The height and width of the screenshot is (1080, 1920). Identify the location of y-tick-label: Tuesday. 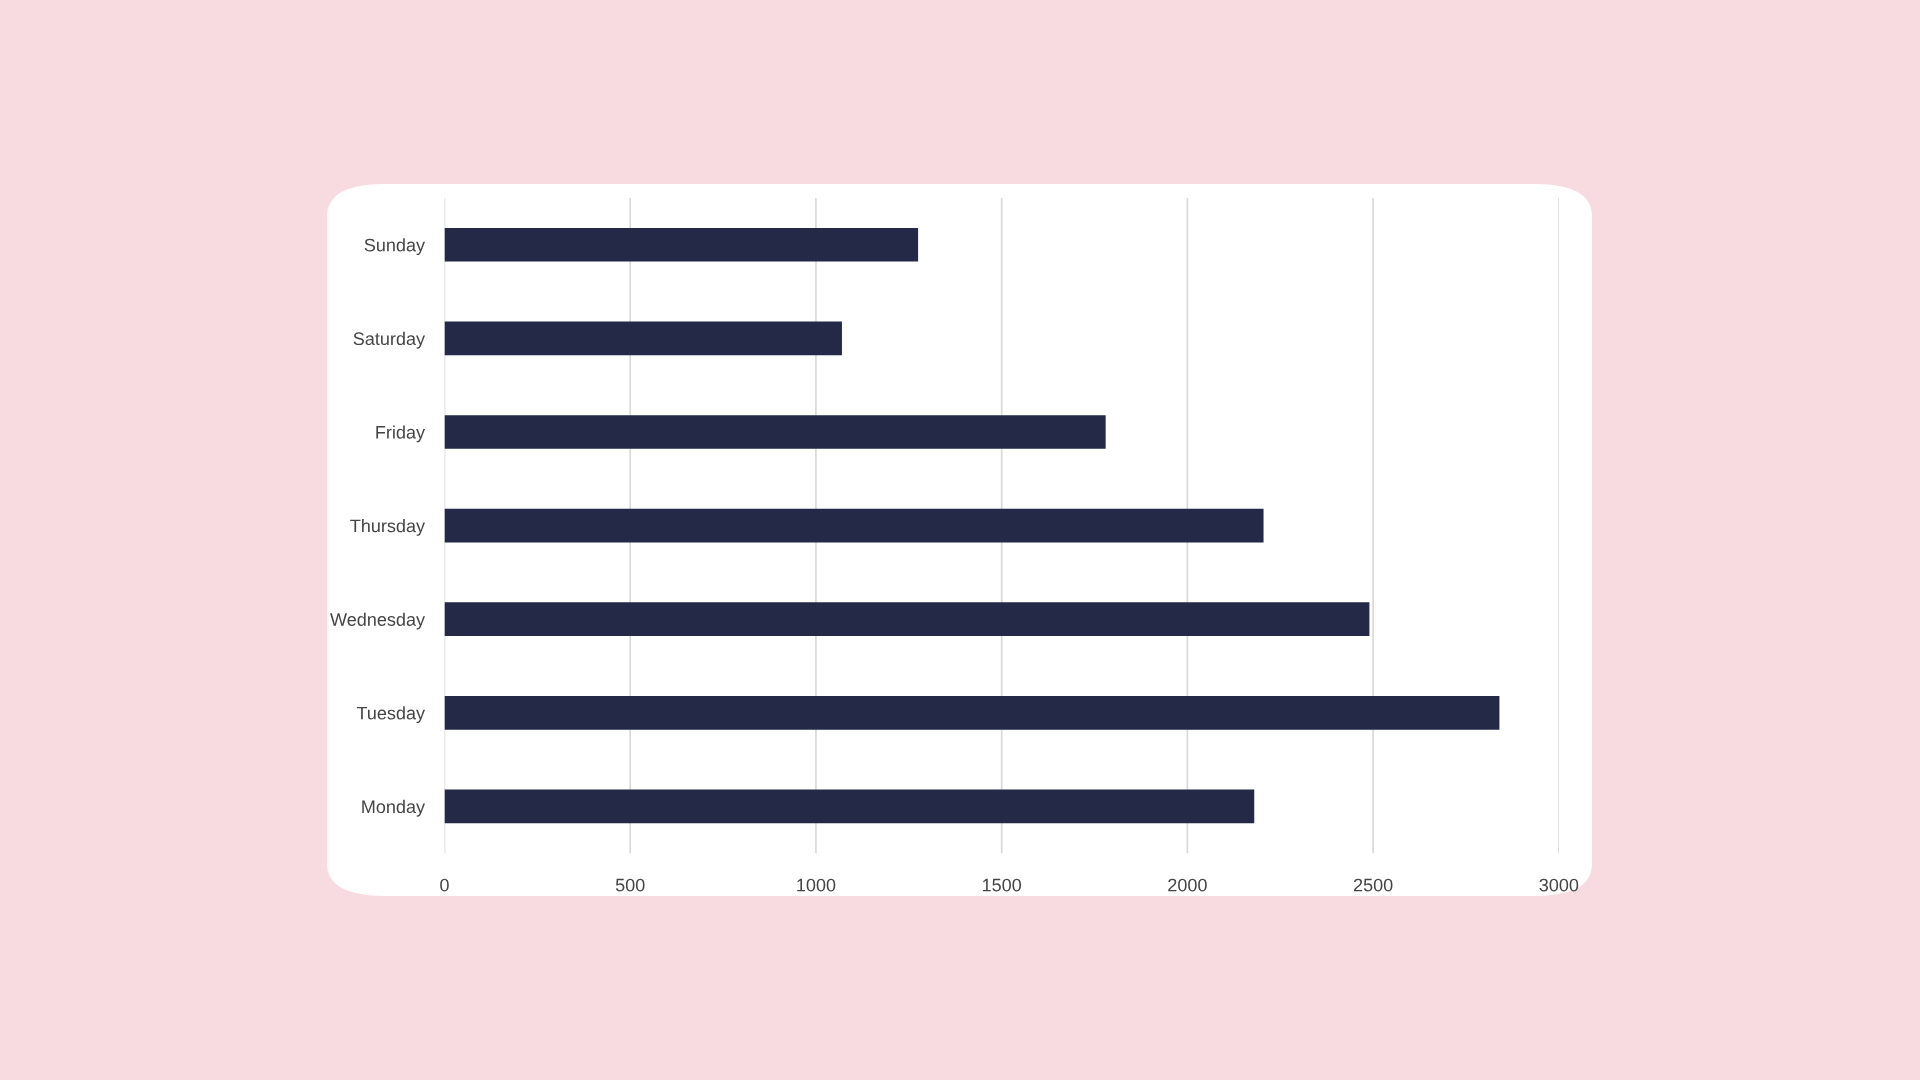
(391, 715).